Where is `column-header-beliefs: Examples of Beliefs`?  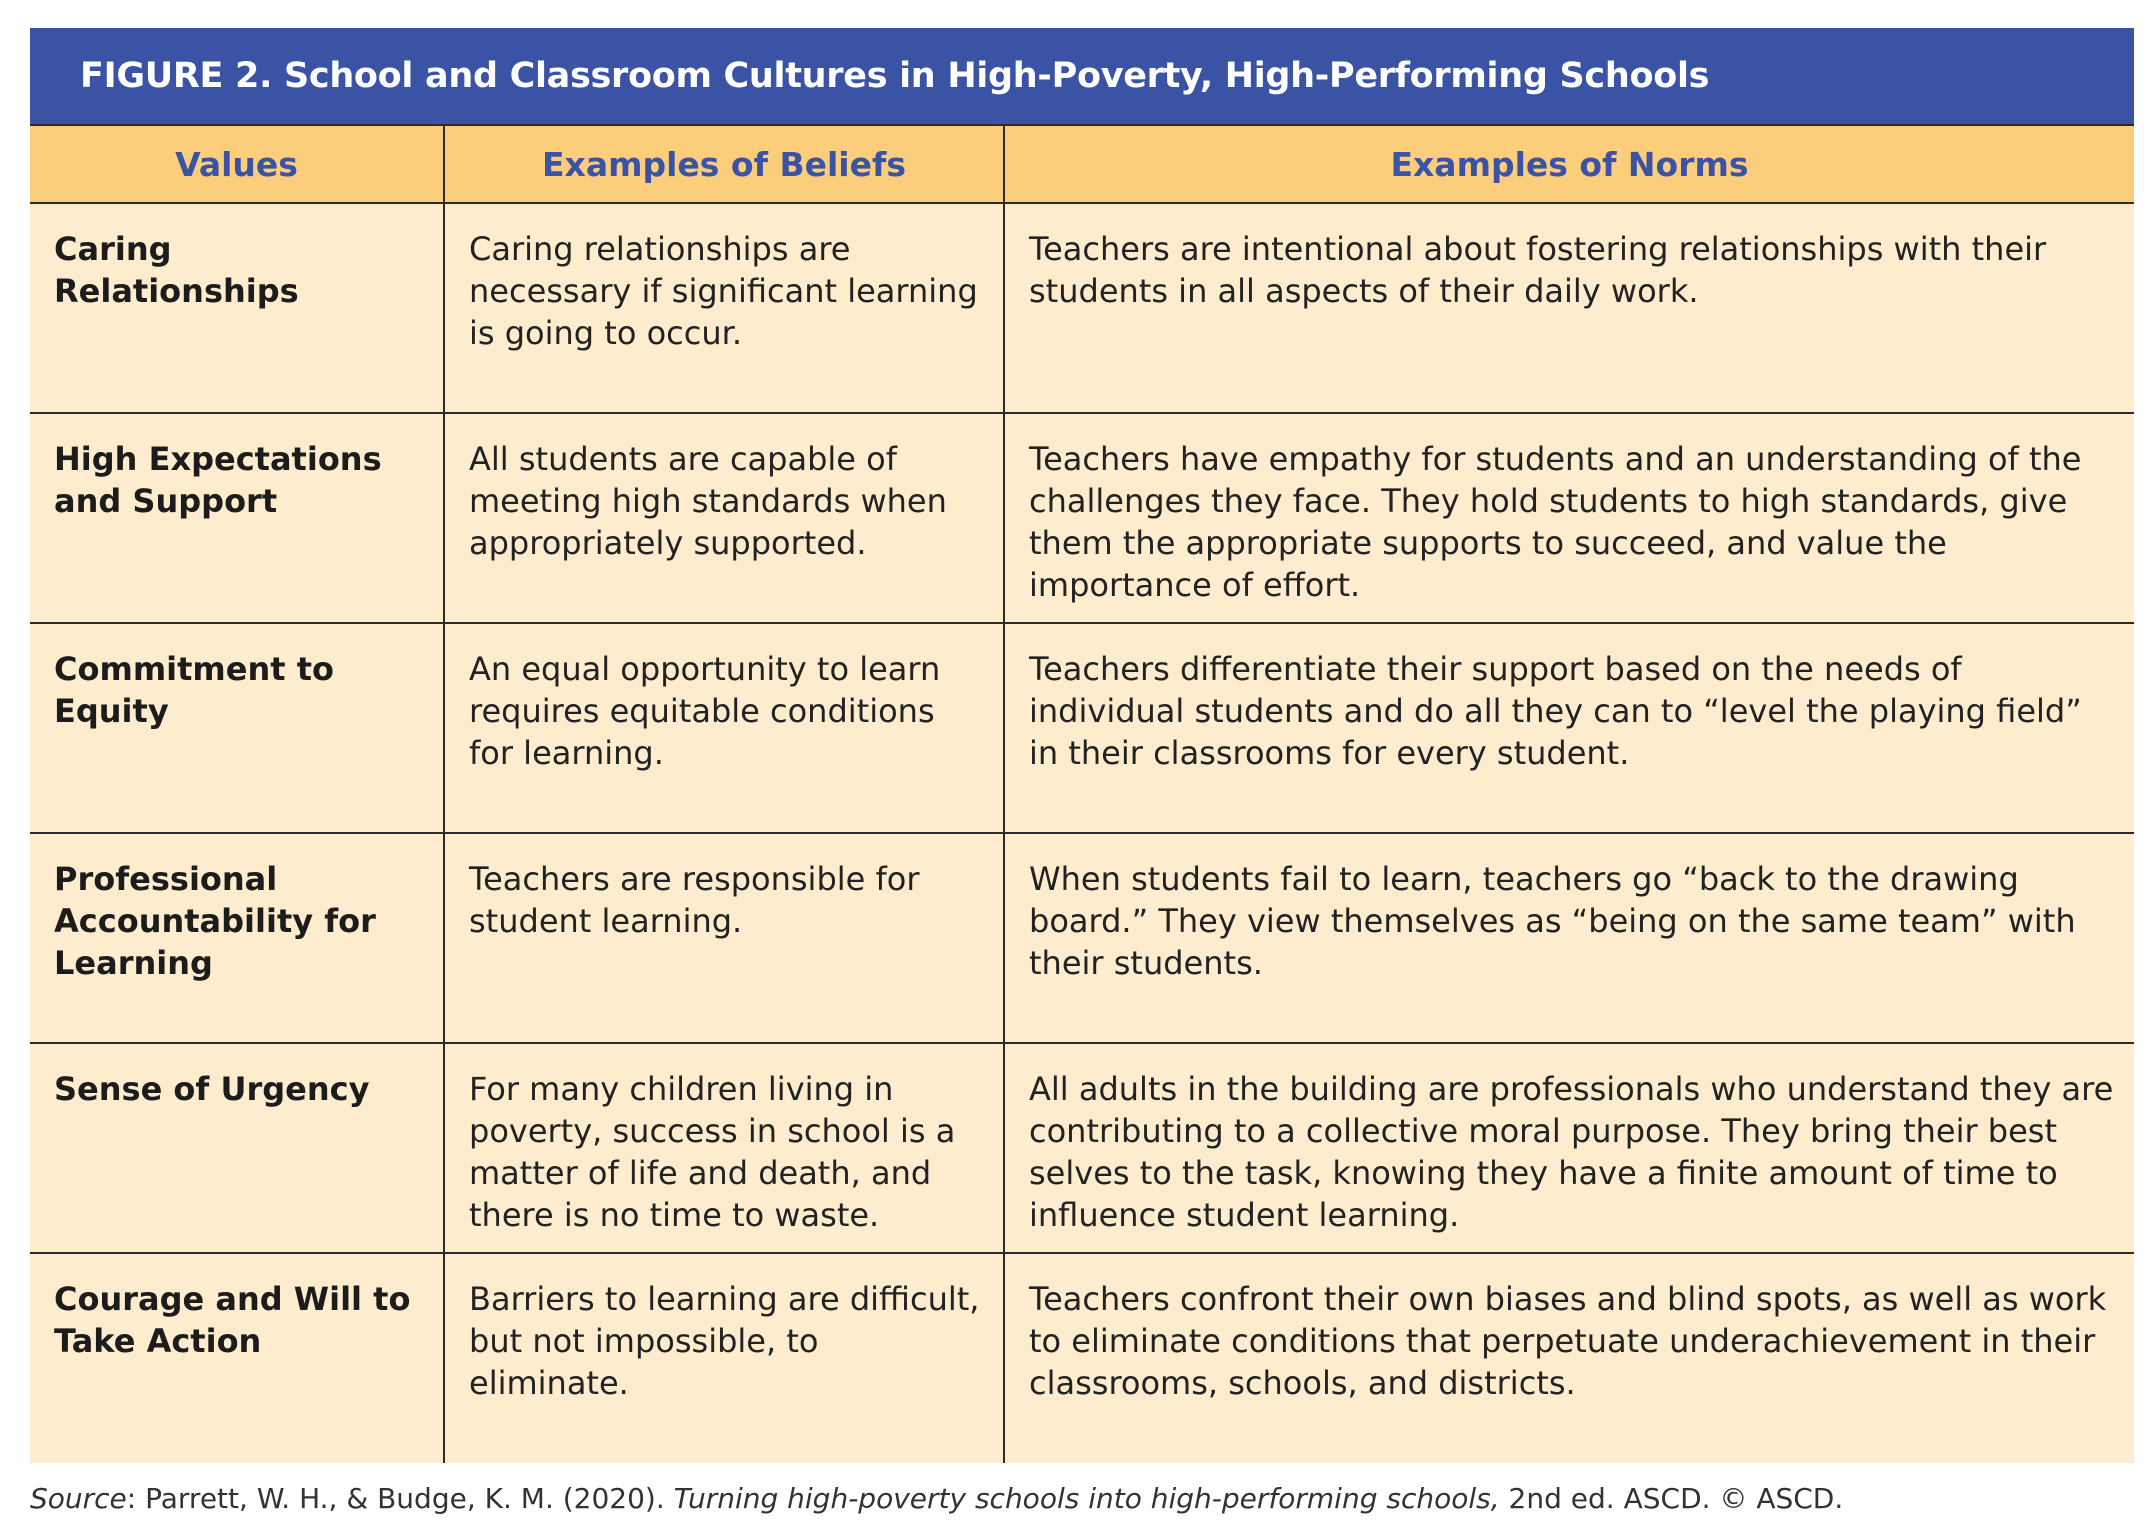
column-header-beliefs: Examples of Beliefs is located at coordinates (723, 164).